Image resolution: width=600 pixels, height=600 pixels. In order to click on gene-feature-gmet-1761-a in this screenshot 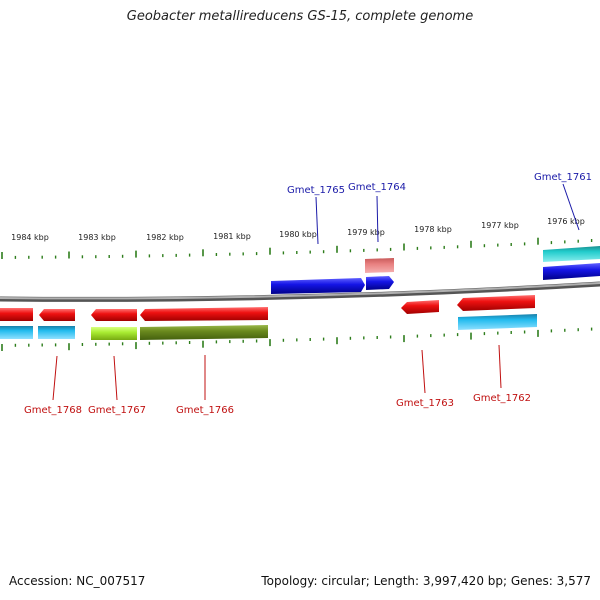, I will do `click(571, 254)`.